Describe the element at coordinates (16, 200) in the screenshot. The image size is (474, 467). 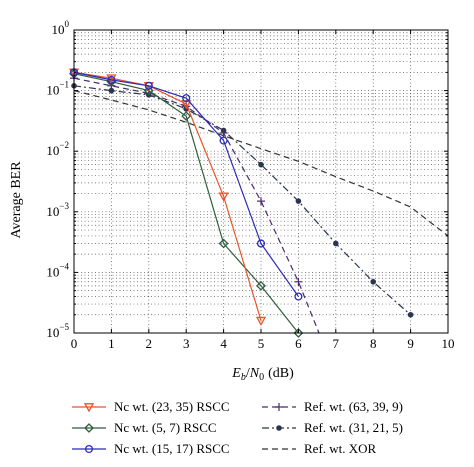
I see `y-axis-label: Average BER` at that location.